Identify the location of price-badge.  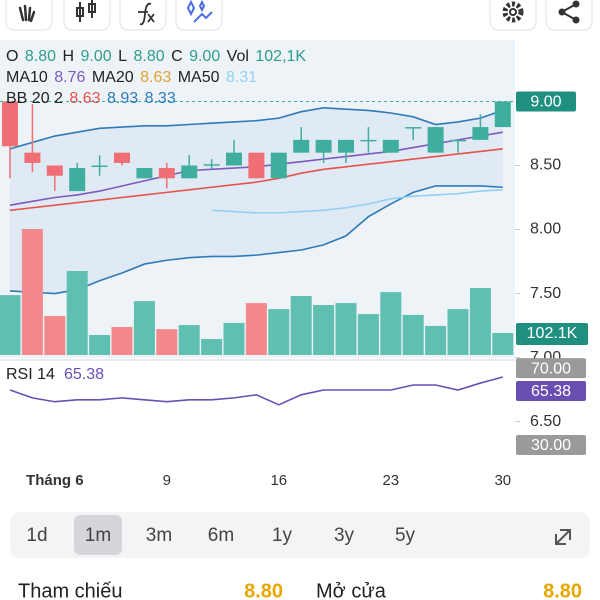
(546, 101).